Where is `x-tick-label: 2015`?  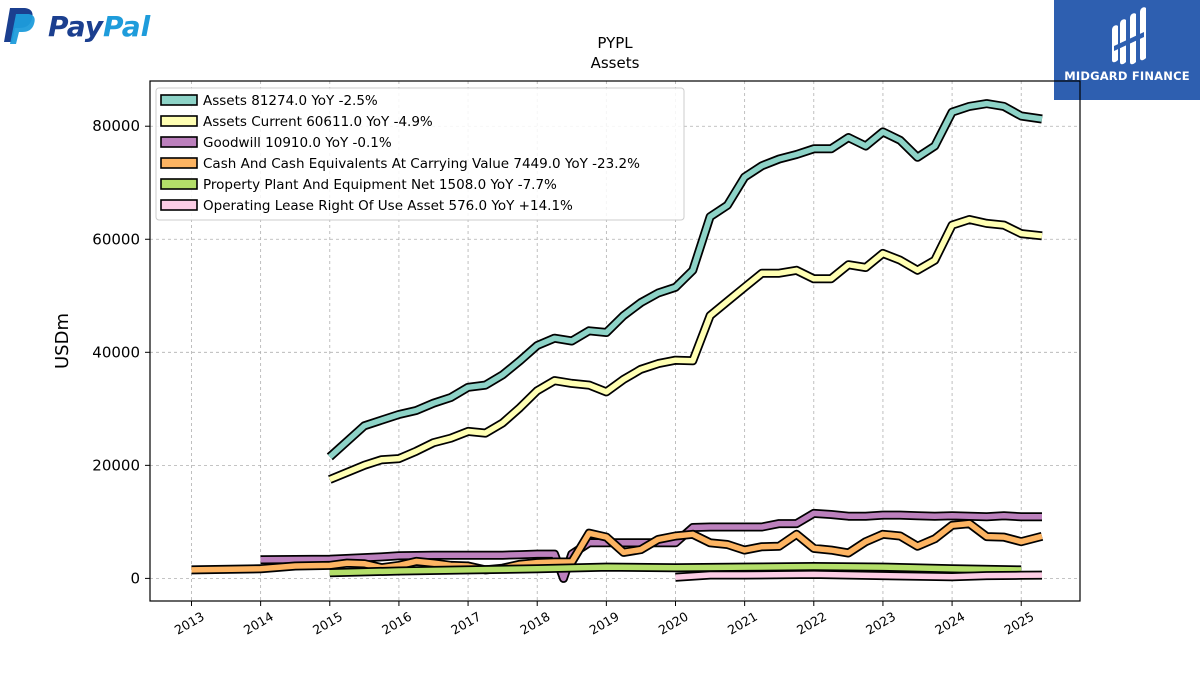
x-tick-label: 2015 is located at coordinates (327, 623).